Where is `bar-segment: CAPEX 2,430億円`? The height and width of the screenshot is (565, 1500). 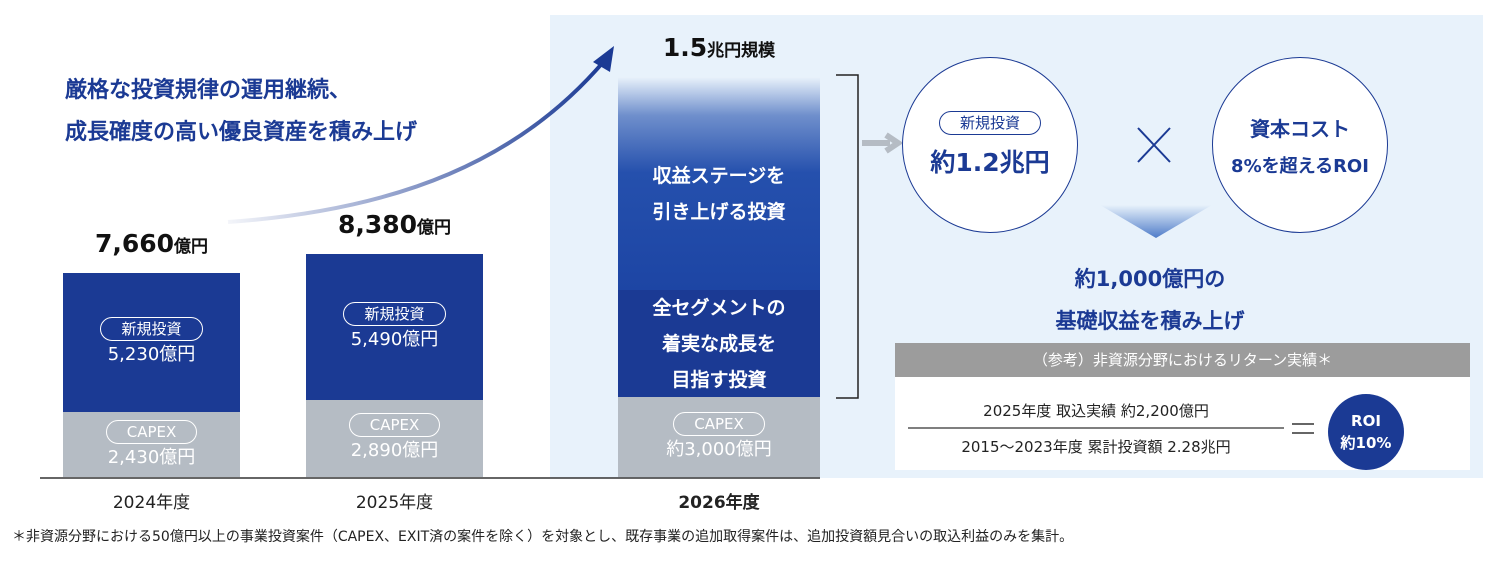
bar-segment: CAPEX 2,430億円 is located at coordinates (151, 444).